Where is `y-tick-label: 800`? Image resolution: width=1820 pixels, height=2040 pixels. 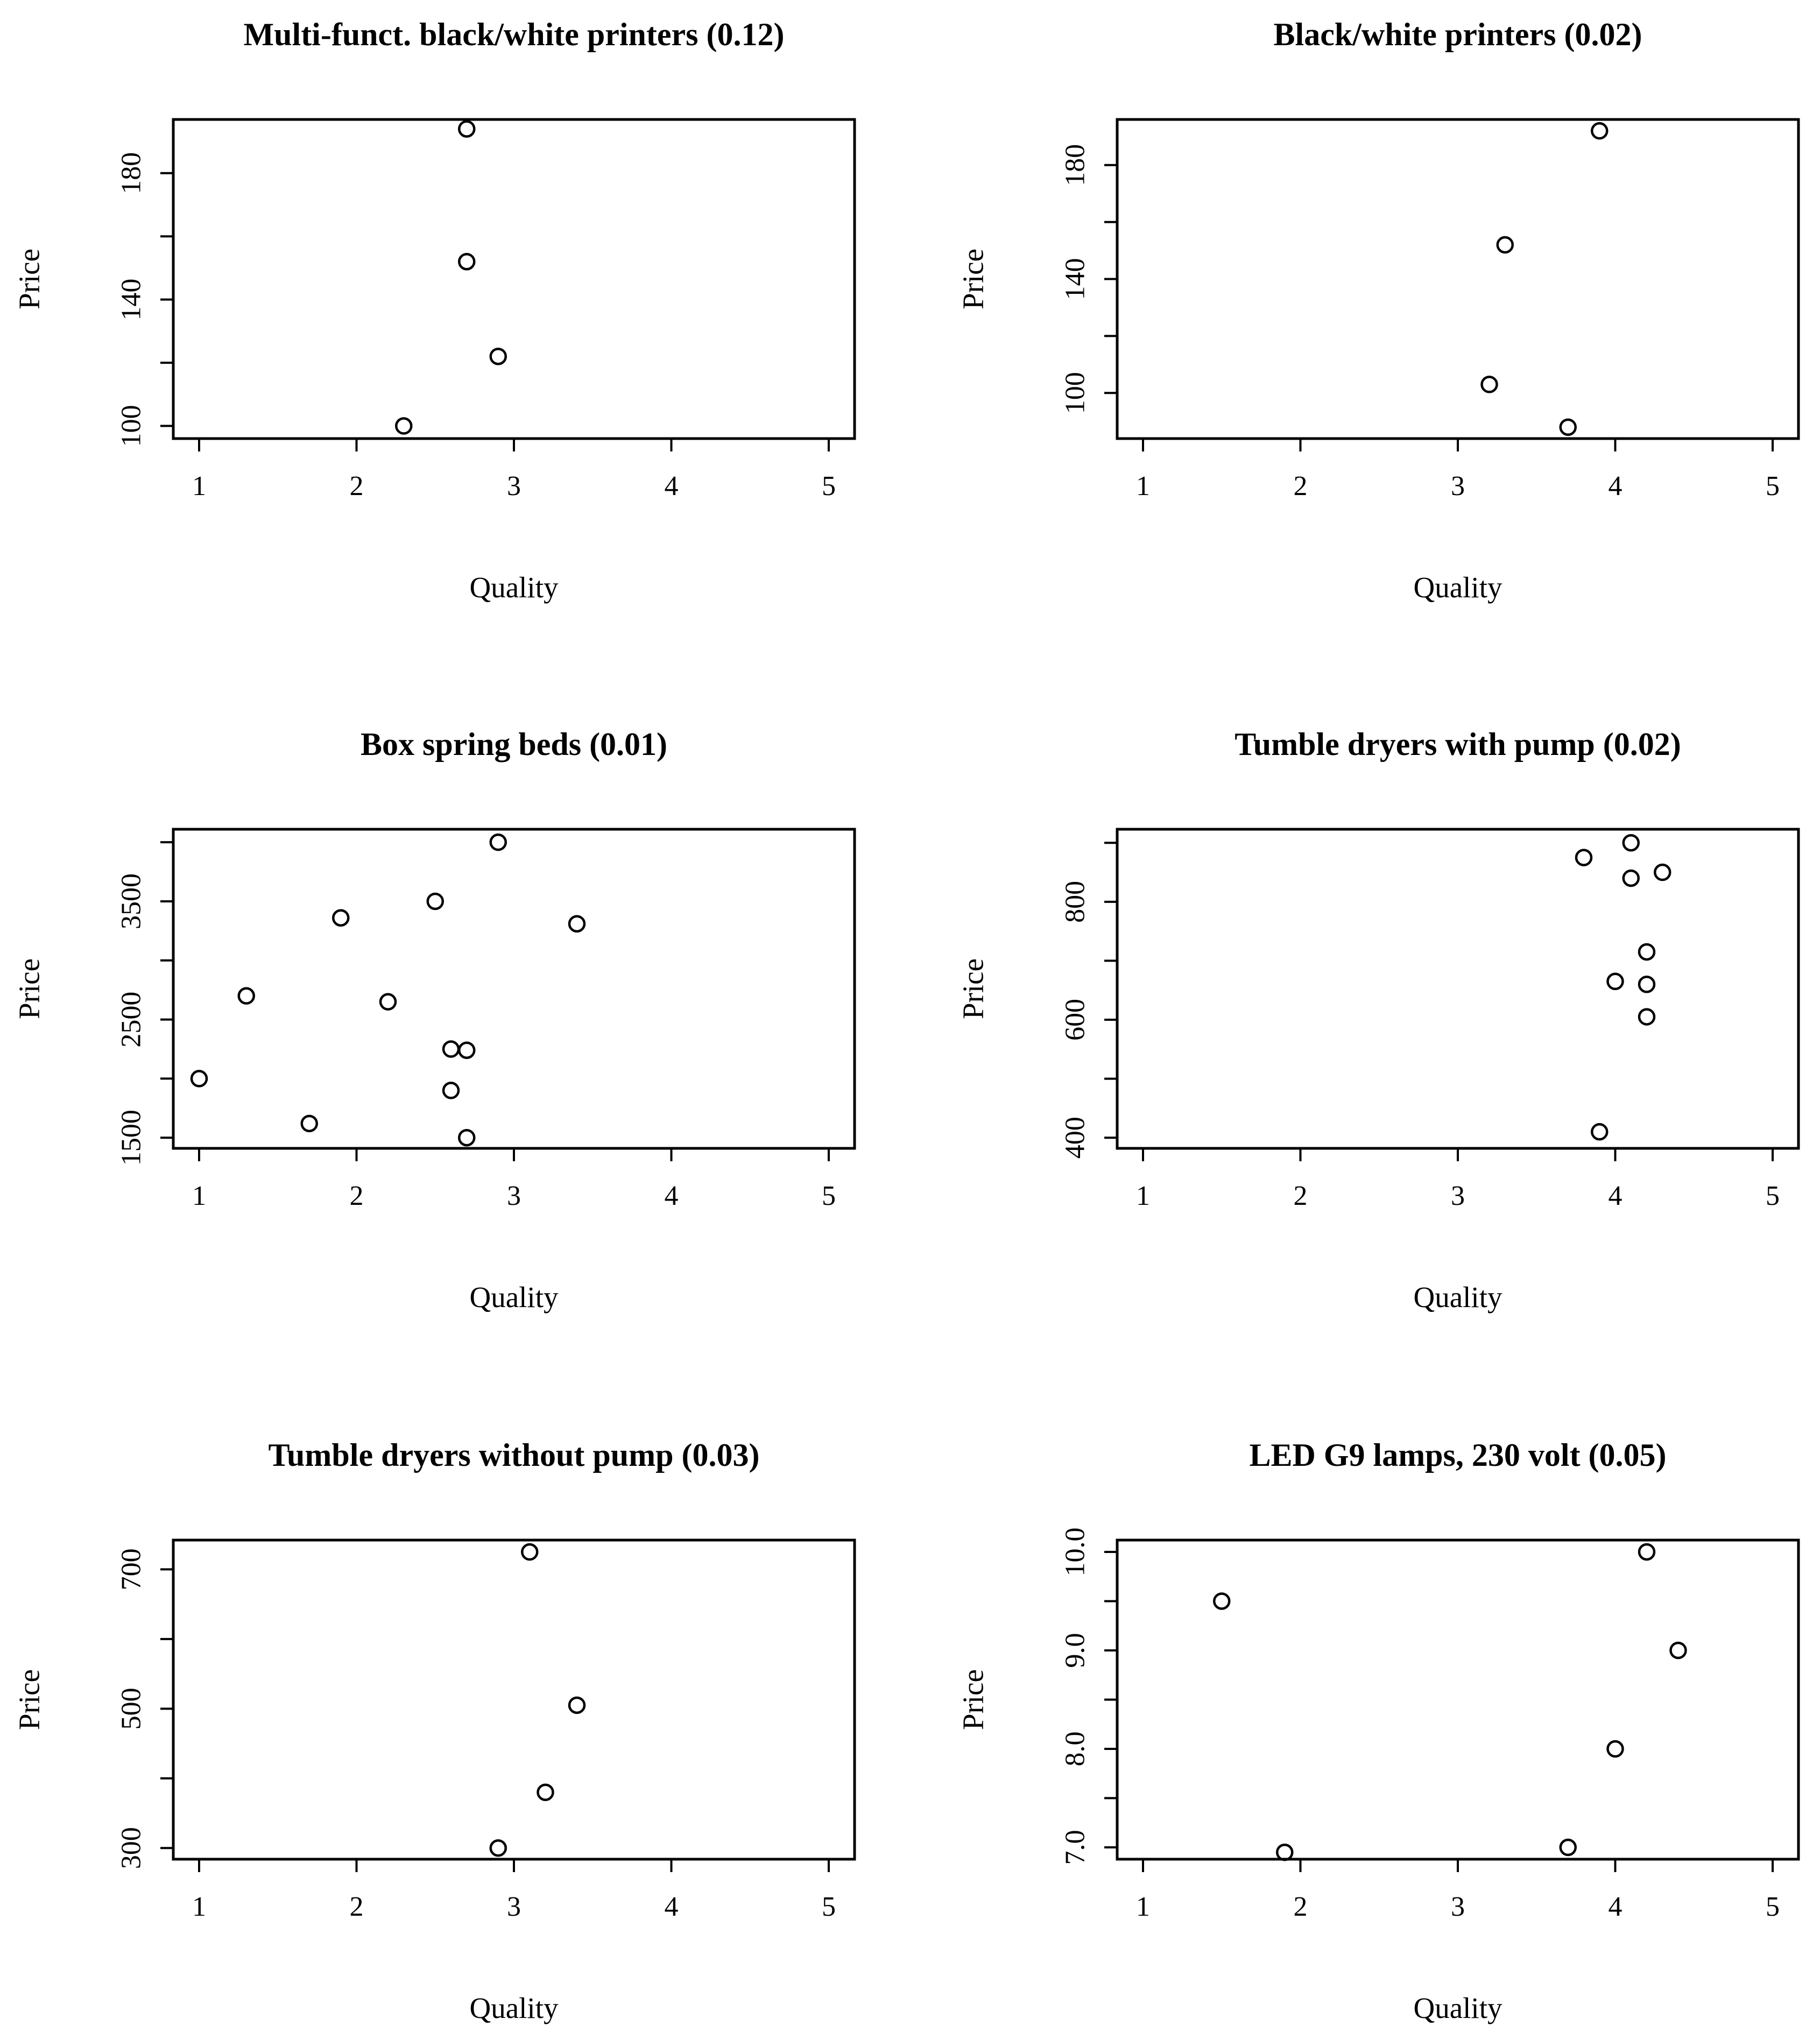
y-tick-label: 800 is located at coordinates (1075, 902).